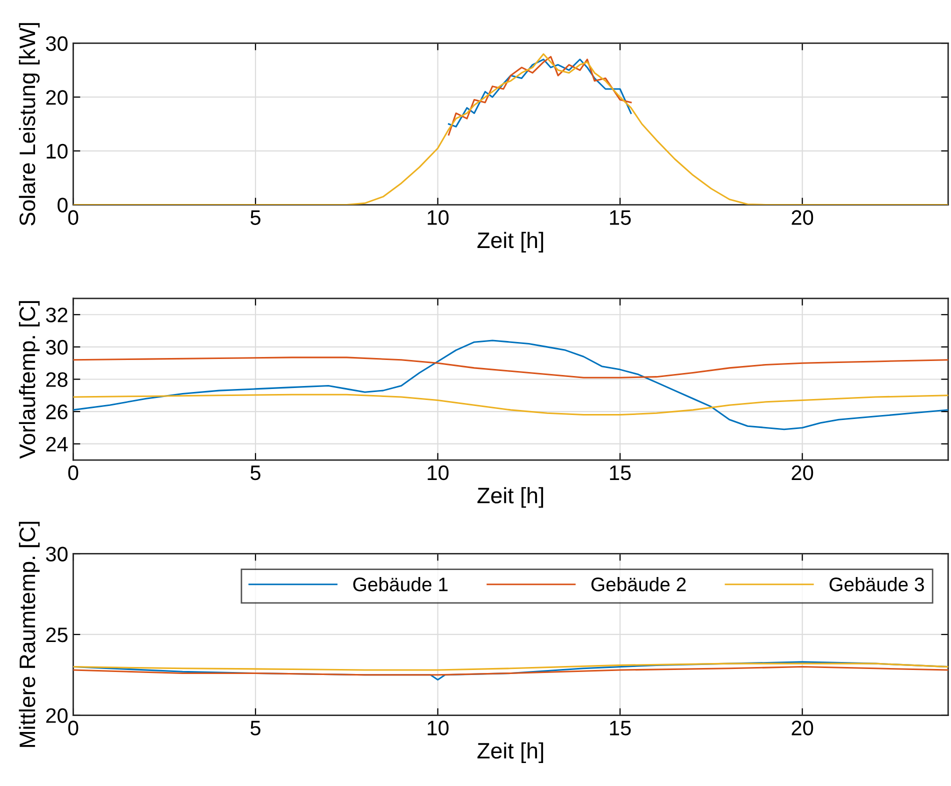 The height and width of the screenshot is (786, 951). I want to click on legend-label: Gebäude 1, so click(400, 584).